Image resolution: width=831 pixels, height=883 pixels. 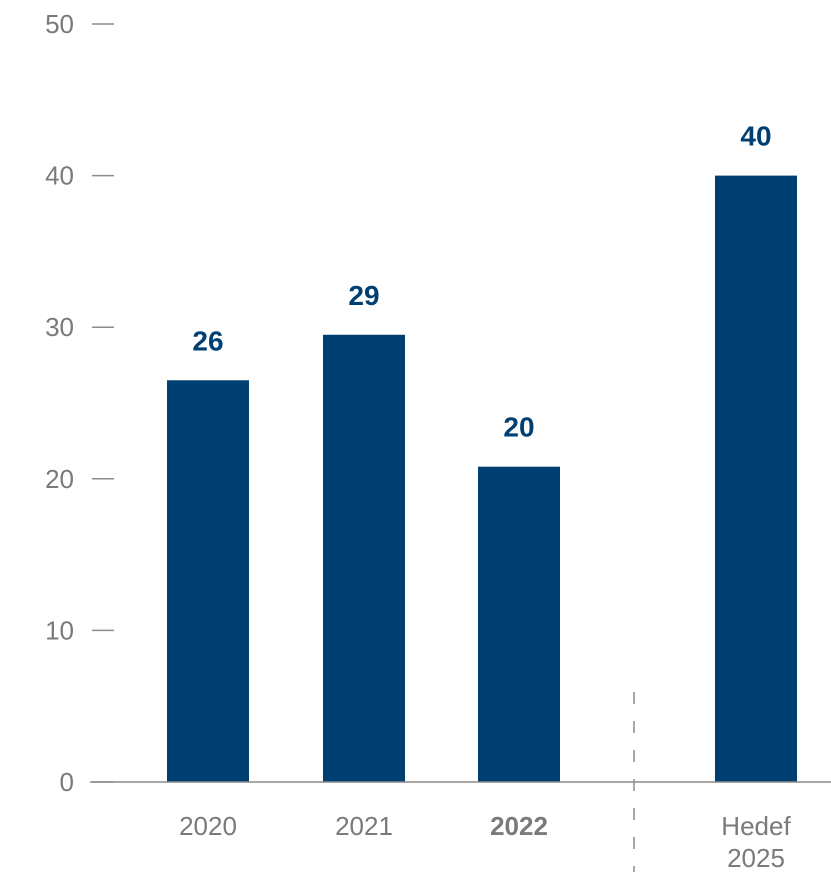 What do you see at coordinates (59, 24) in the screenshot?
I see `y-tick-label: 50` at bounding box center [59, 24].